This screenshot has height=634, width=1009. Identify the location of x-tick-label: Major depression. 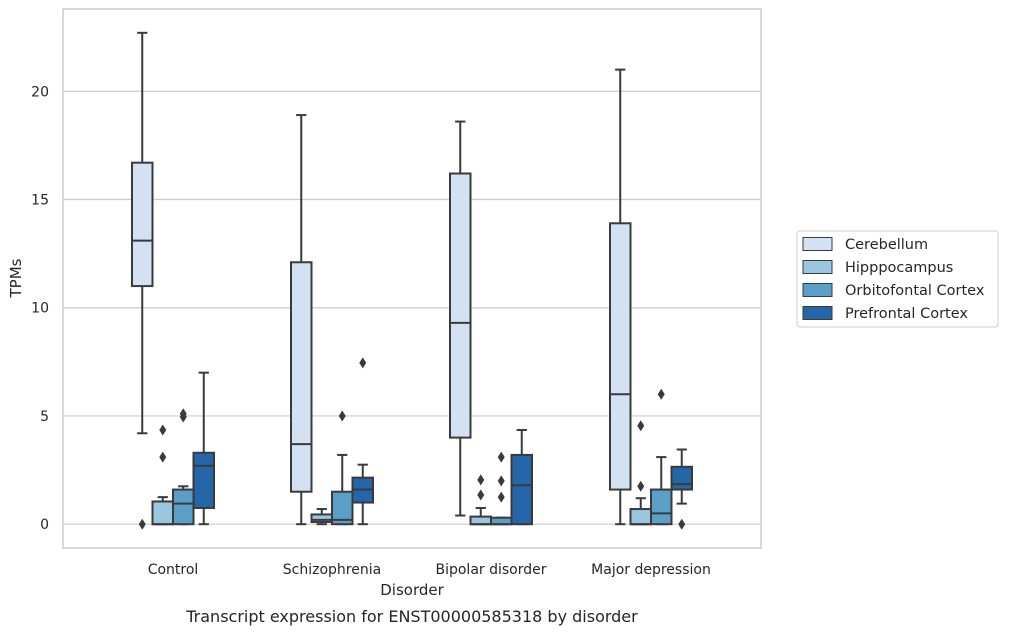
(651, 570).